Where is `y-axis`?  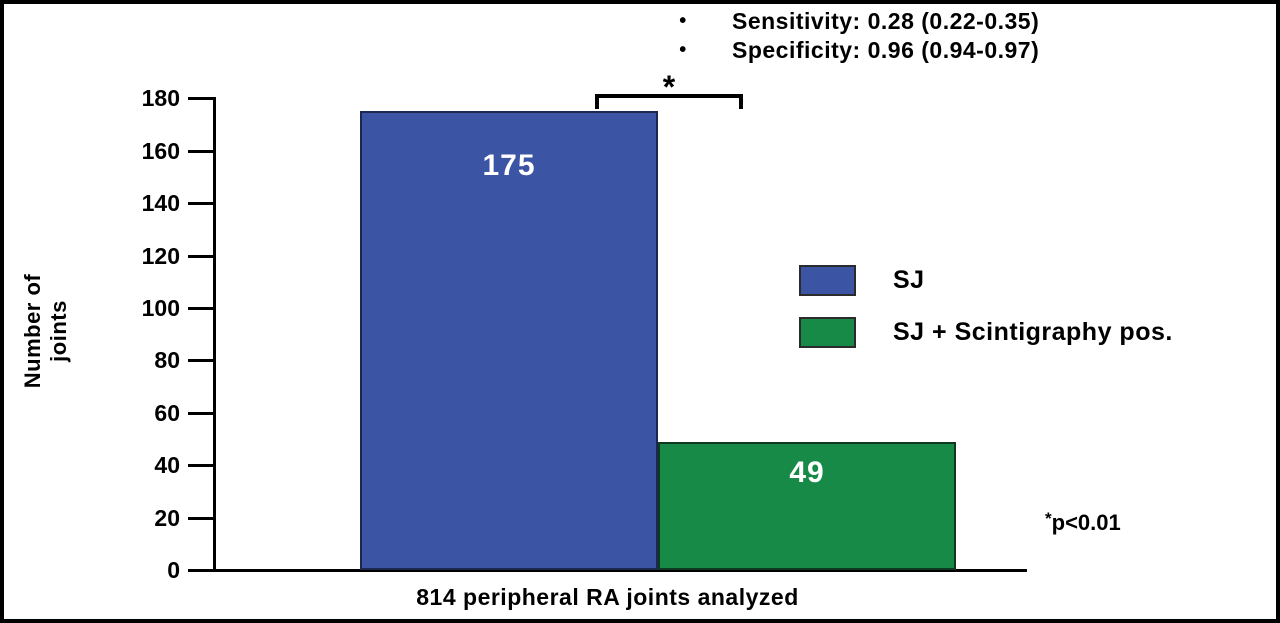 y-axis is located at coordinates (214, 334).